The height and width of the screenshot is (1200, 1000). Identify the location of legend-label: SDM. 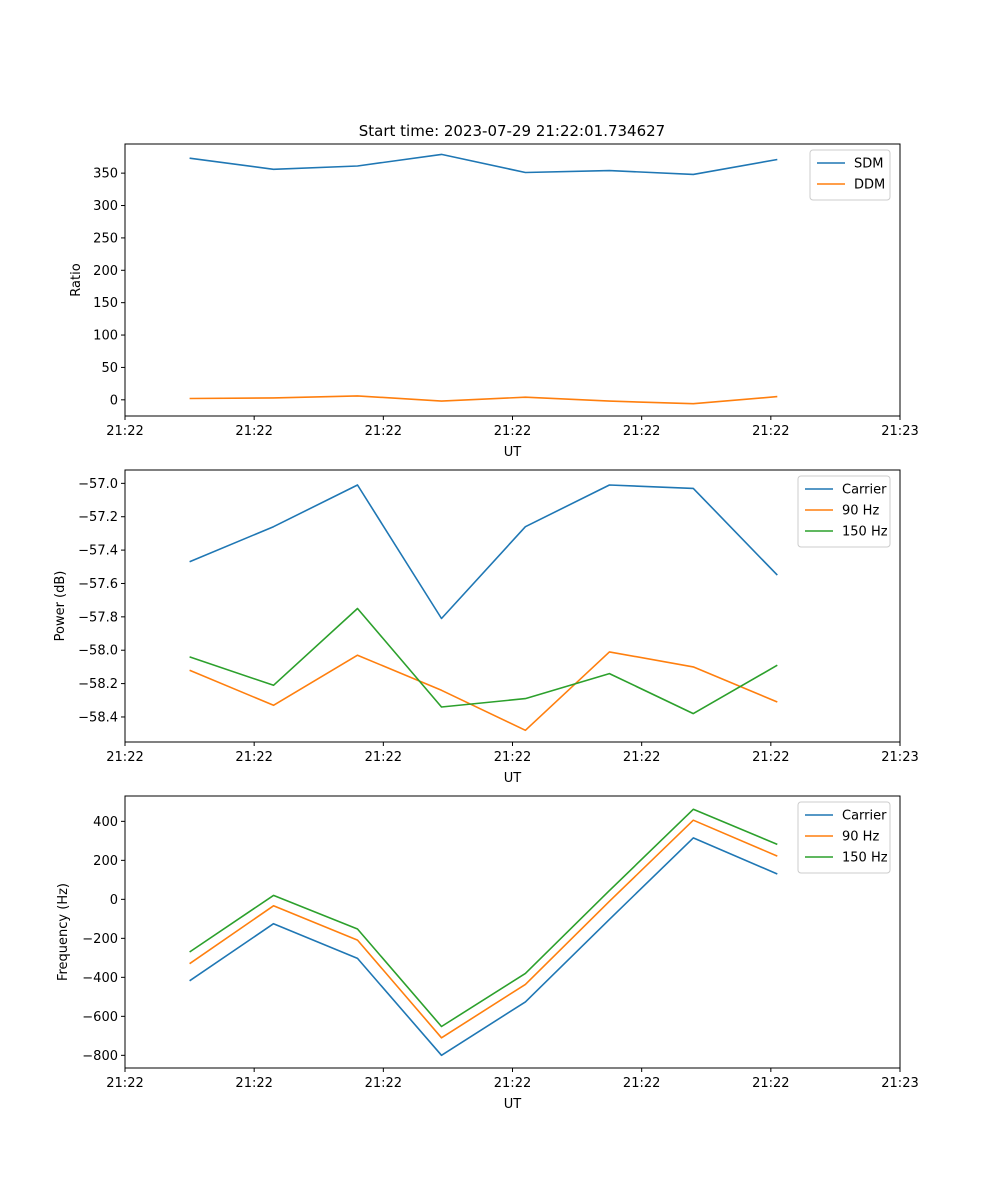
(868, 164).